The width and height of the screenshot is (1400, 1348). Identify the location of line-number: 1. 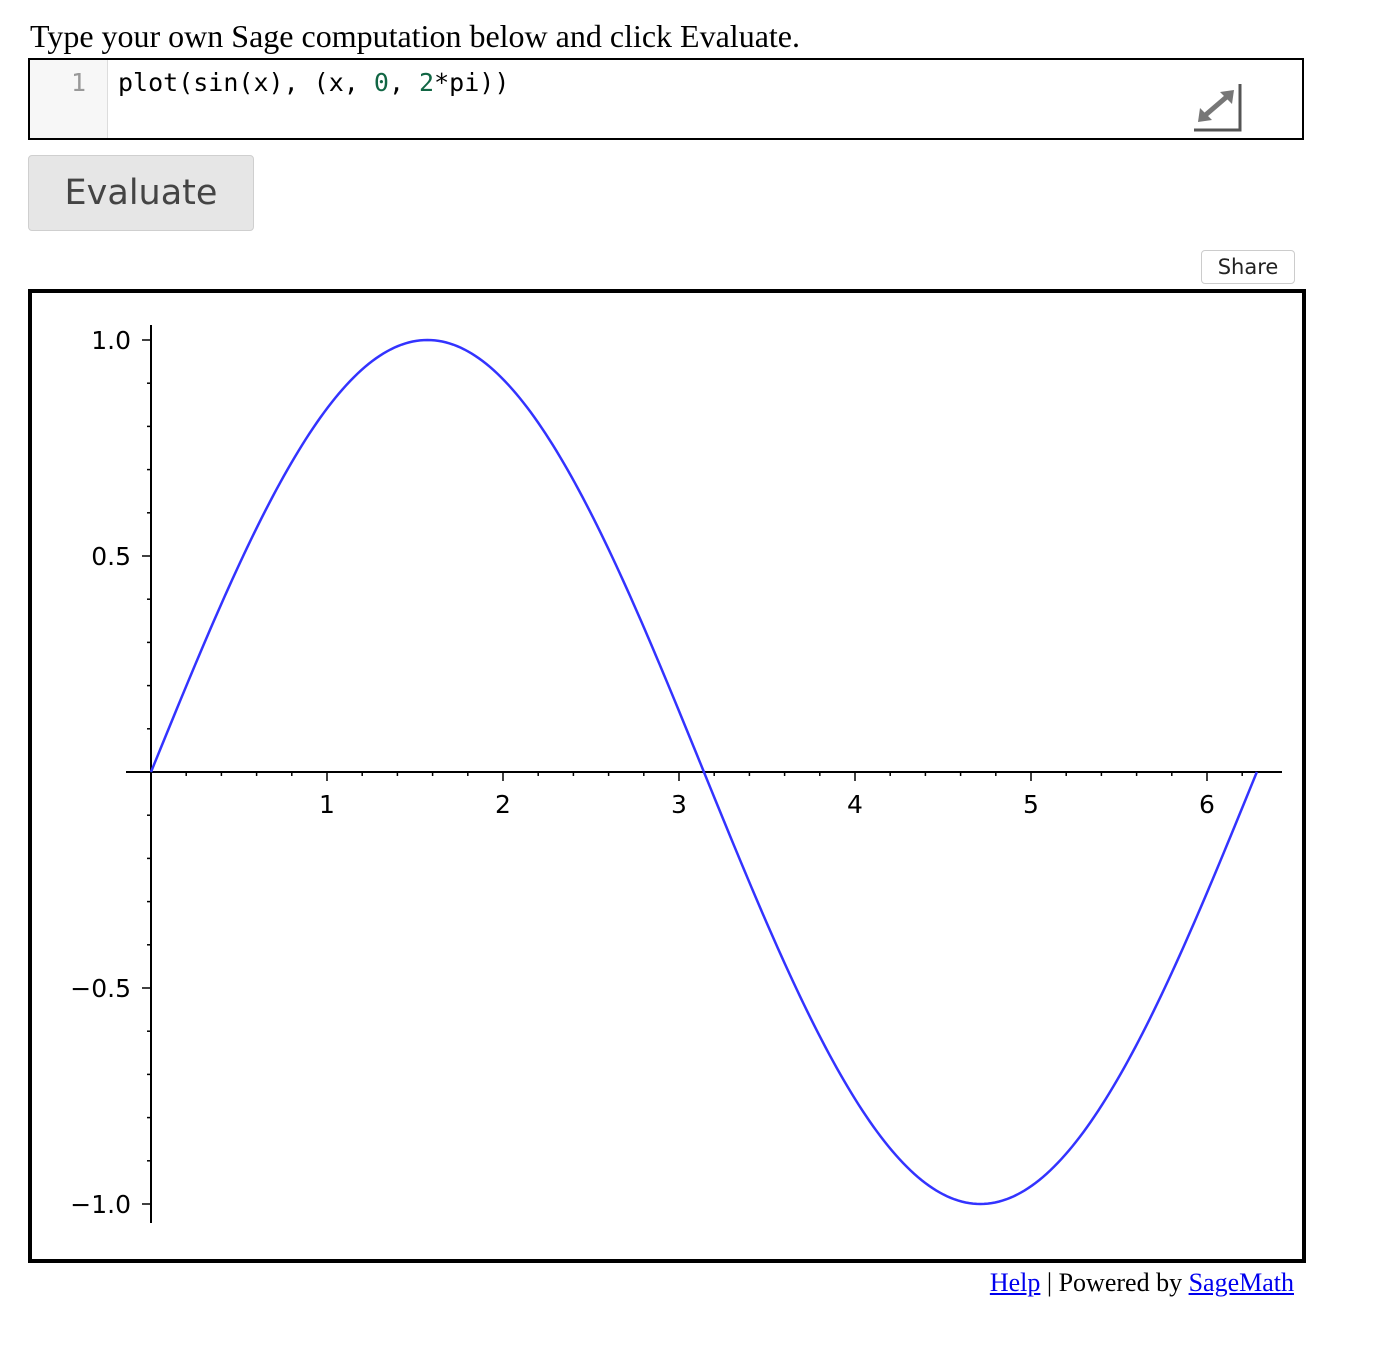
(78, 82).